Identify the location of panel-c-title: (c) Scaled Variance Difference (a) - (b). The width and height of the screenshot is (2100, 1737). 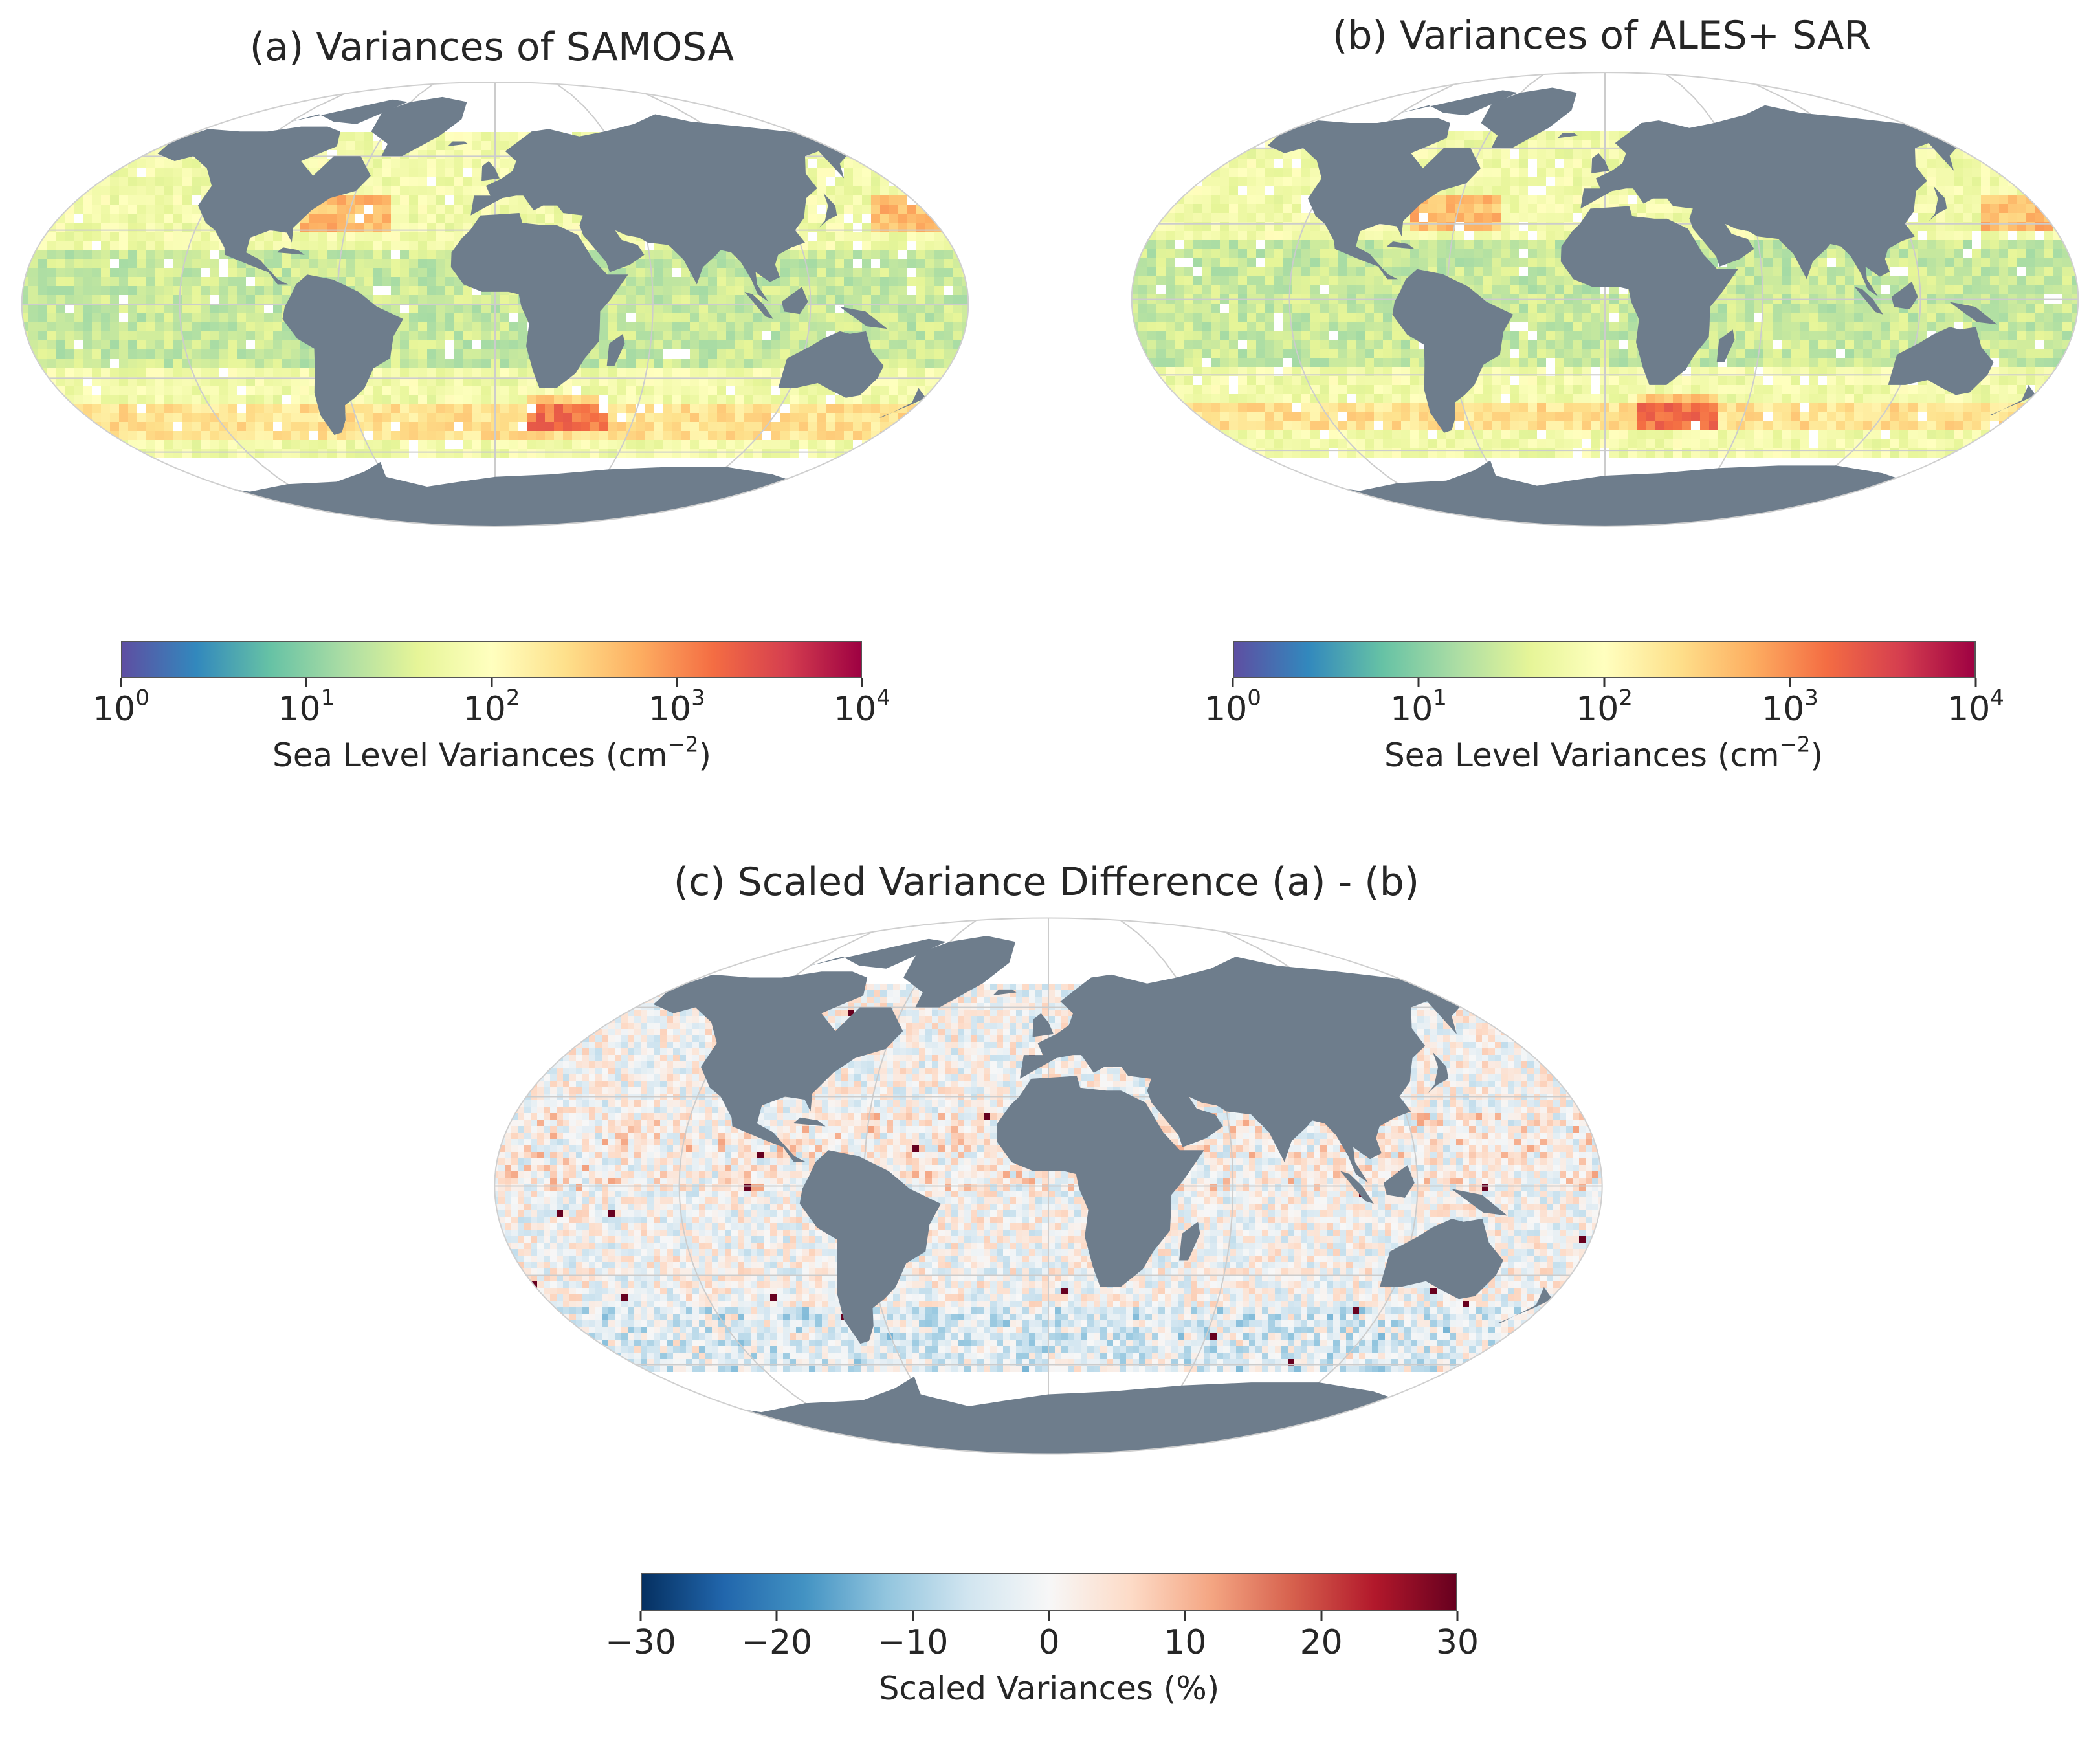
(1046, 882).